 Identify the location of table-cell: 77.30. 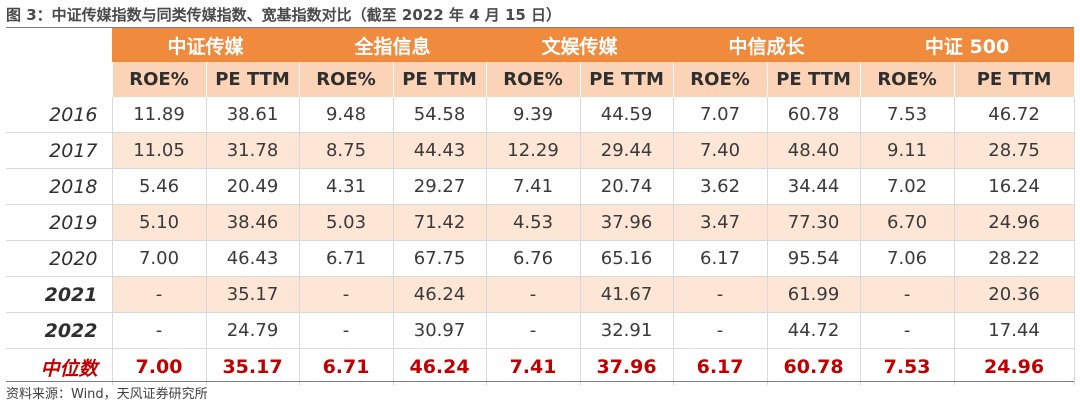
(814, 222).